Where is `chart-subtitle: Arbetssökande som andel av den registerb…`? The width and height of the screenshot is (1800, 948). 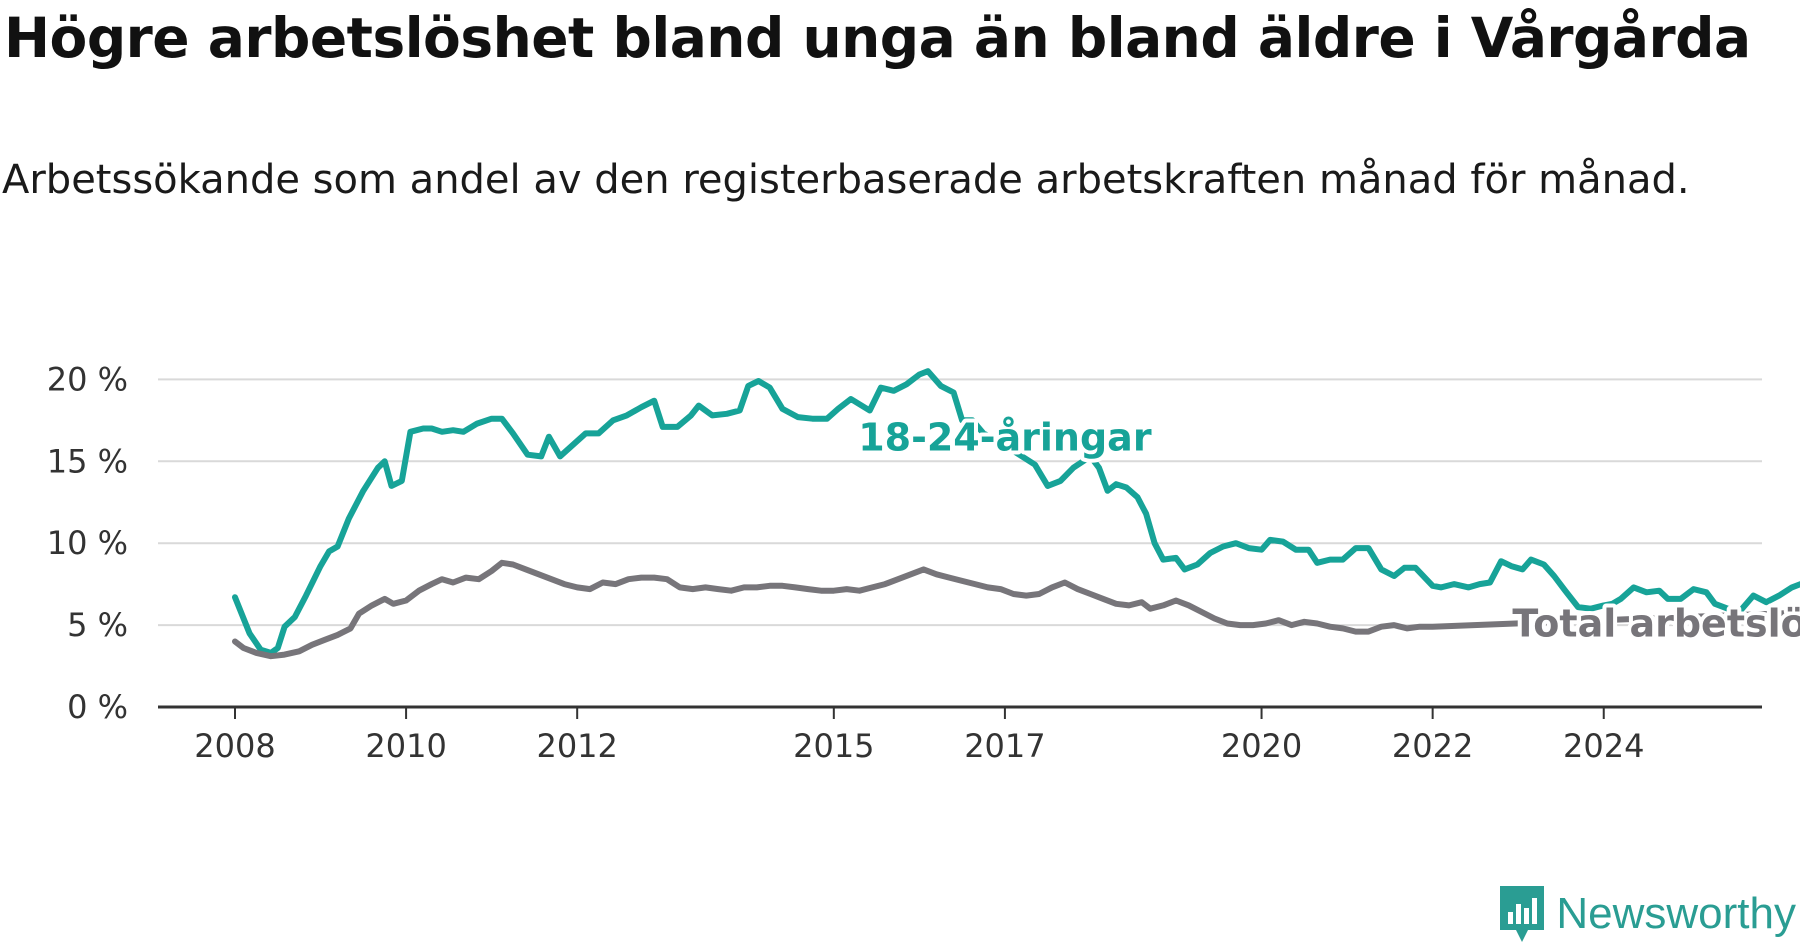 chart-subtitle: Arbetssökande som andel av den registerb… is located at coordinates (846, 180).